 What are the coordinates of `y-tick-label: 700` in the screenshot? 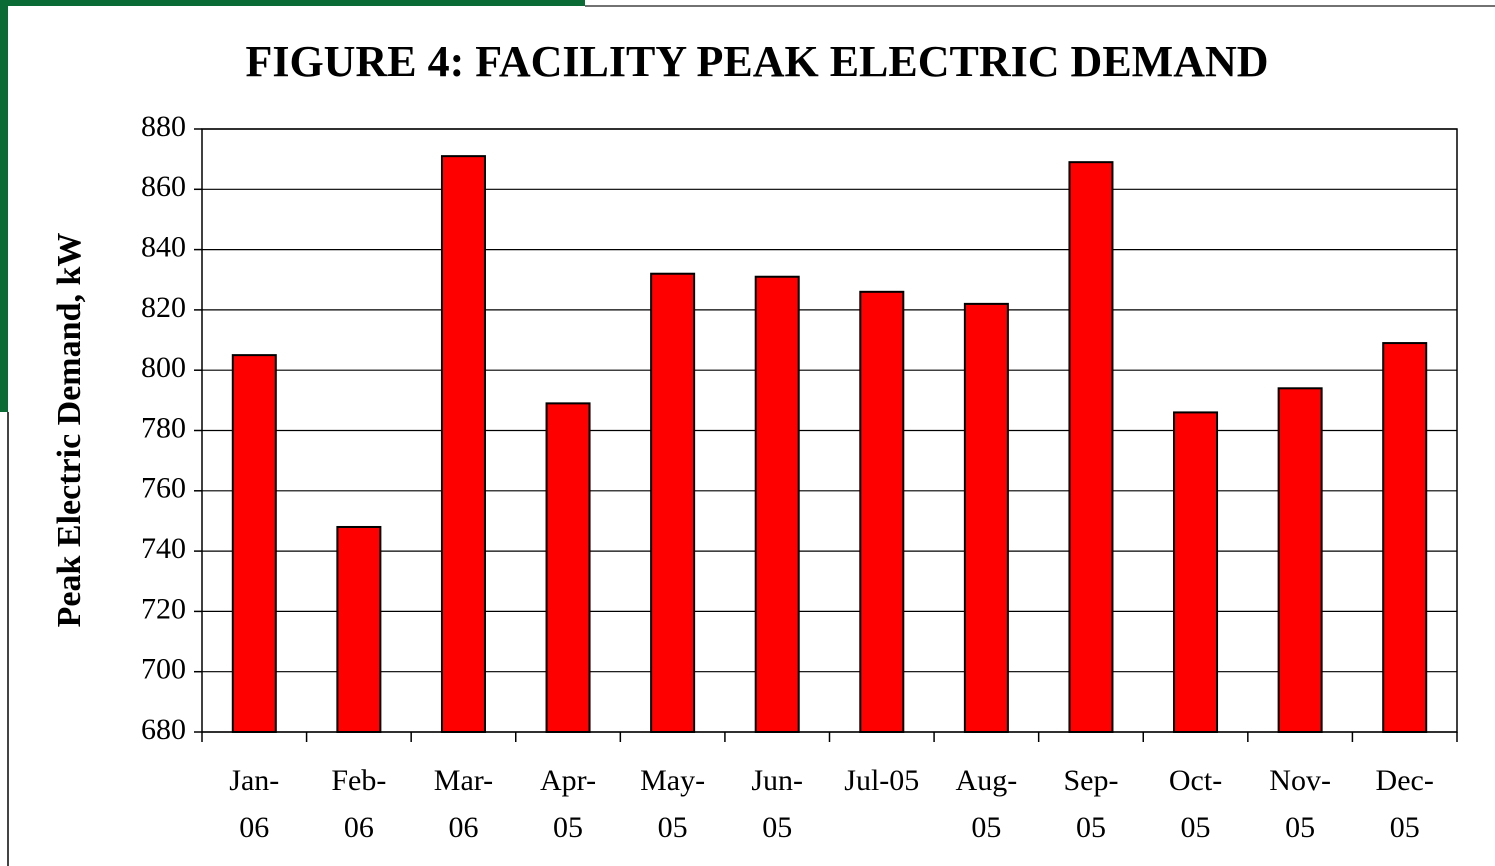 It's located at (163, 669).